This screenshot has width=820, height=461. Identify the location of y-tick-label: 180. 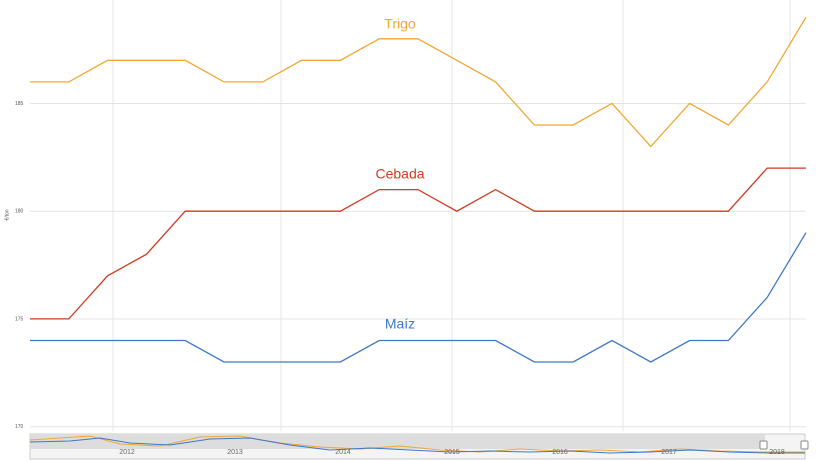
(19, 212).